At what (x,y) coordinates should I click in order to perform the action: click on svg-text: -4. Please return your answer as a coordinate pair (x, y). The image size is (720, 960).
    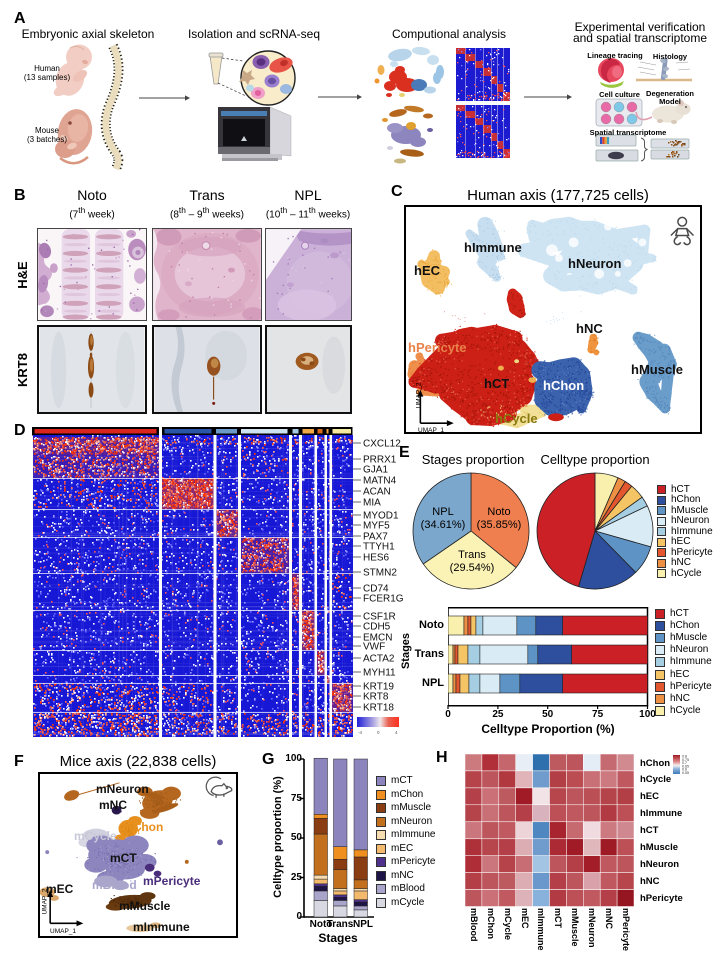
    Looking at the image, I should click on (360, 732).